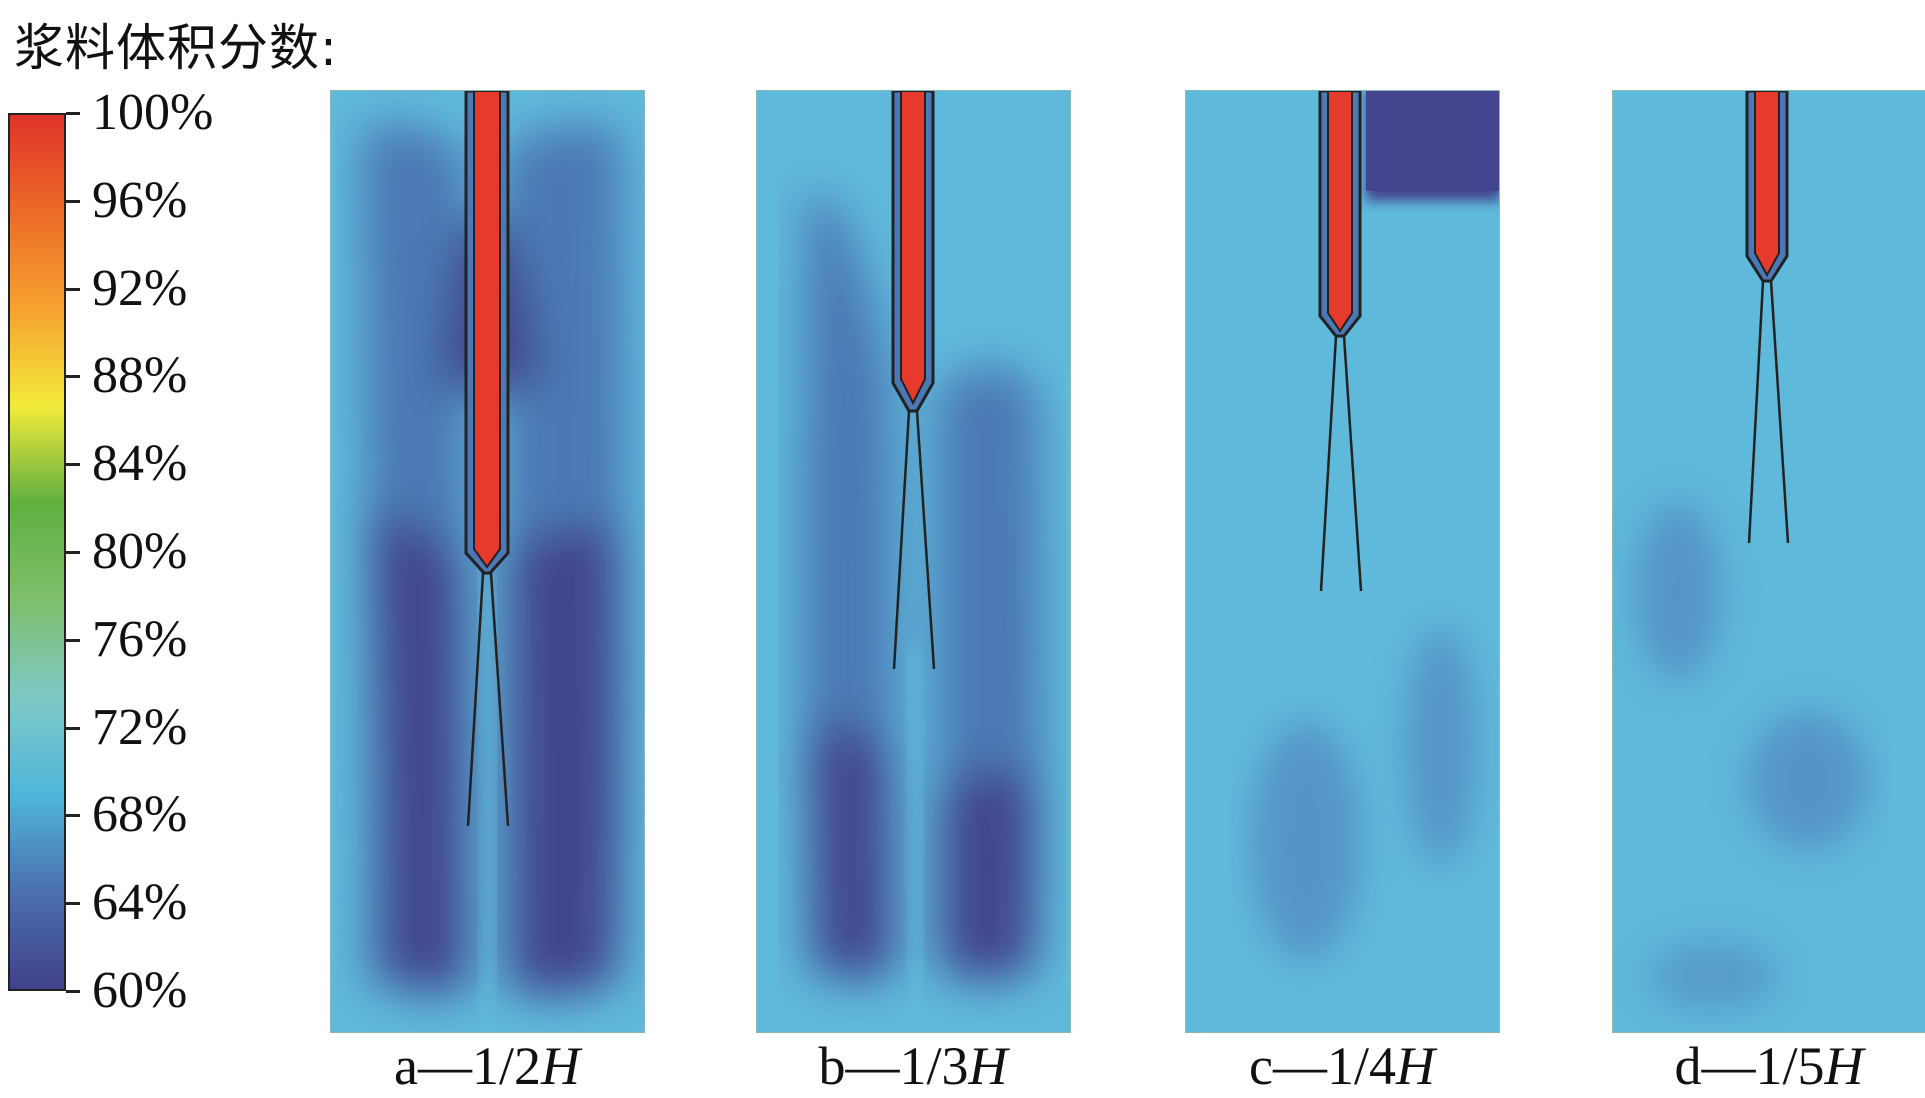 The width and height of the screenshot is (1925, 1098). What do you see at coordinates (913, 561) in the screenshot?
I see `panel-b` at bounding box center [913, 561].